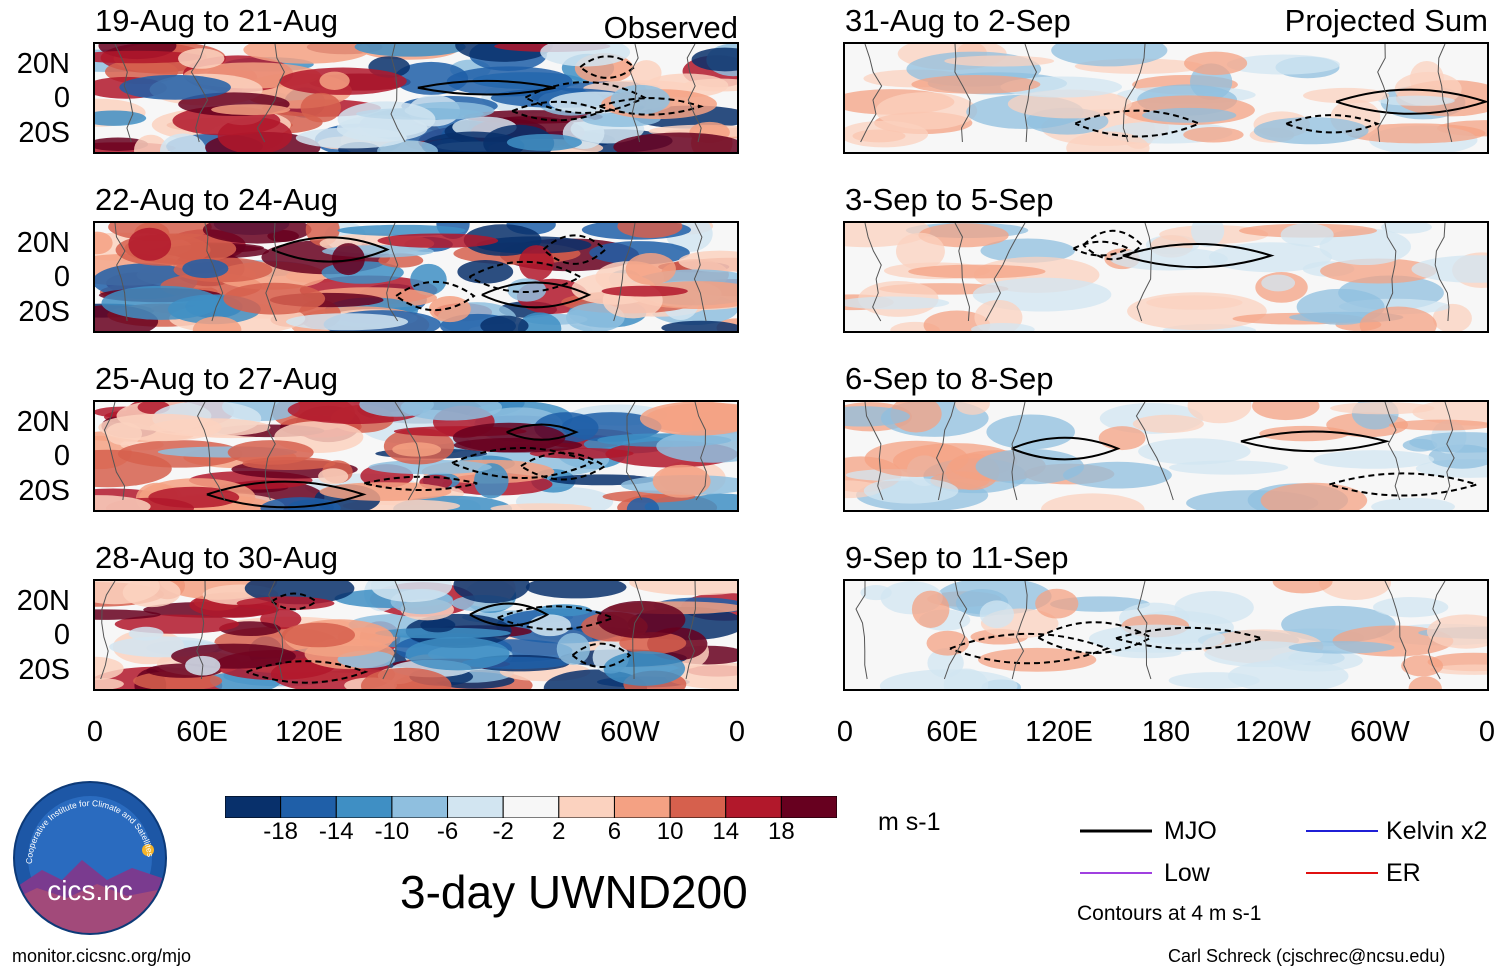 The image size is (1501, 972). I want to click on colorbar, so click(531, 807).